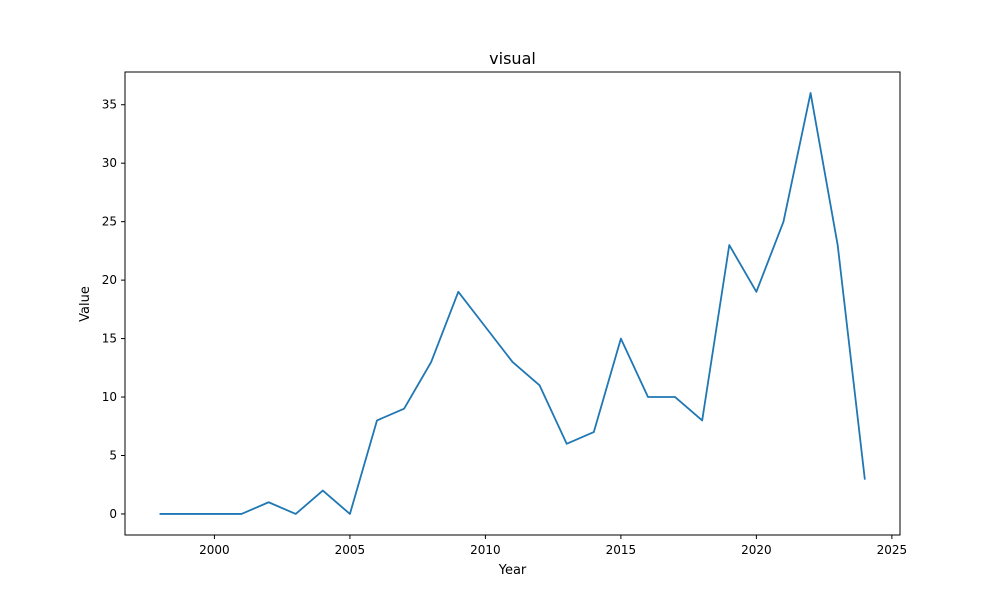 The width and height of the screenshot is (1000, 600). I want to click on x-tick-label: 2000, so click(214, 550).